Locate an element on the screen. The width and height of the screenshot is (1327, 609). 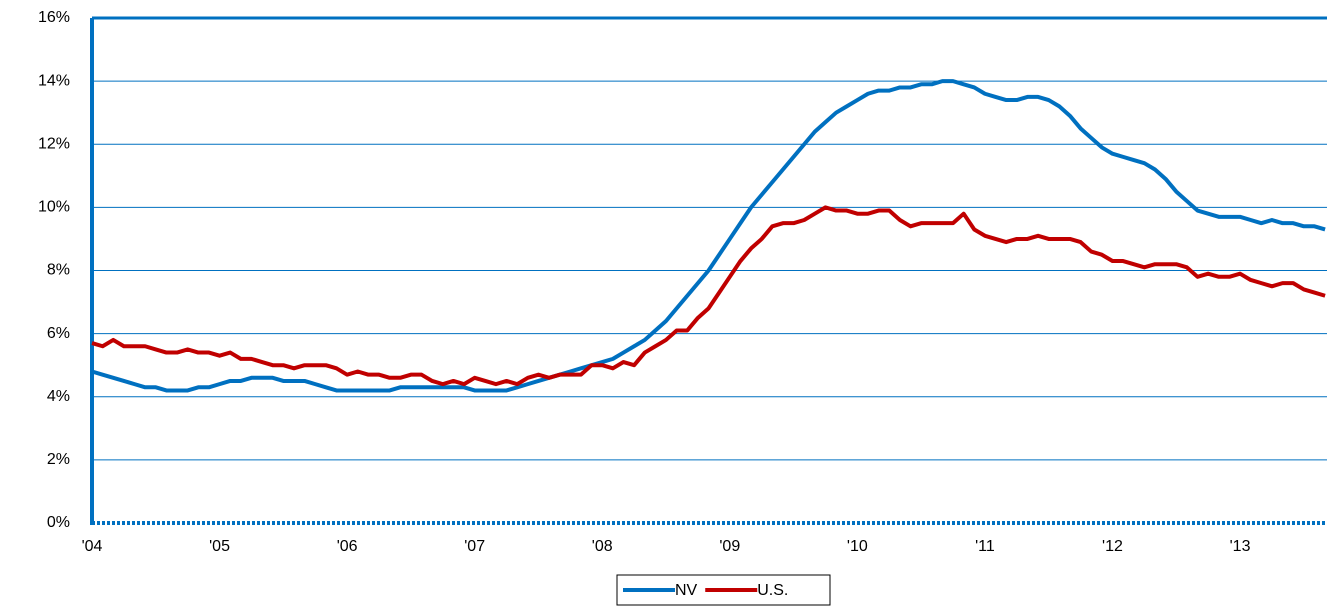
x-tick-label: '13 is located at coordinates (1240, 546).